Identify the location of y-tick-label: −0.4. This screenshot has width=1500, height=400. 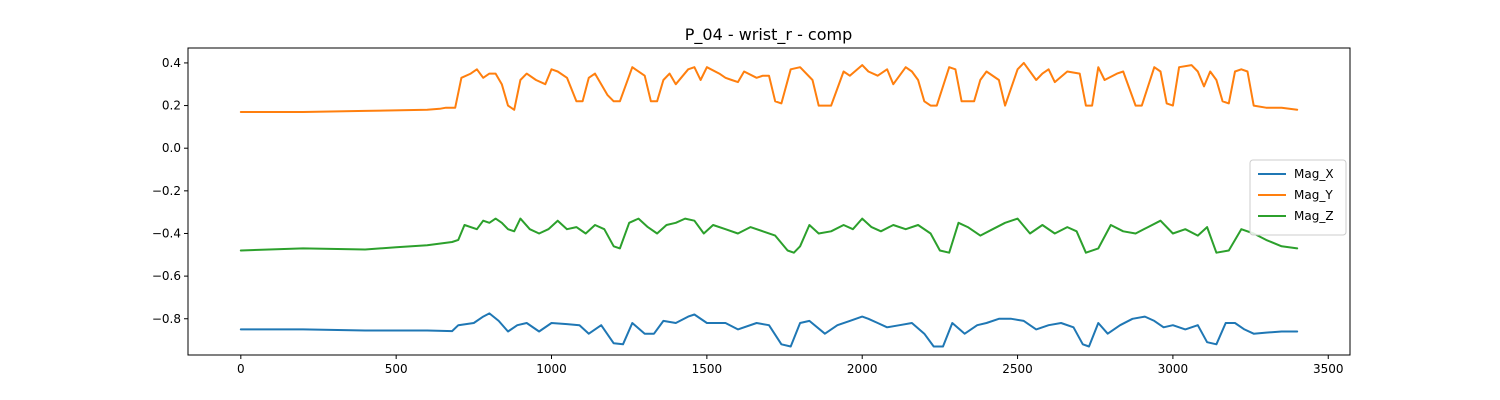
(166, 233).